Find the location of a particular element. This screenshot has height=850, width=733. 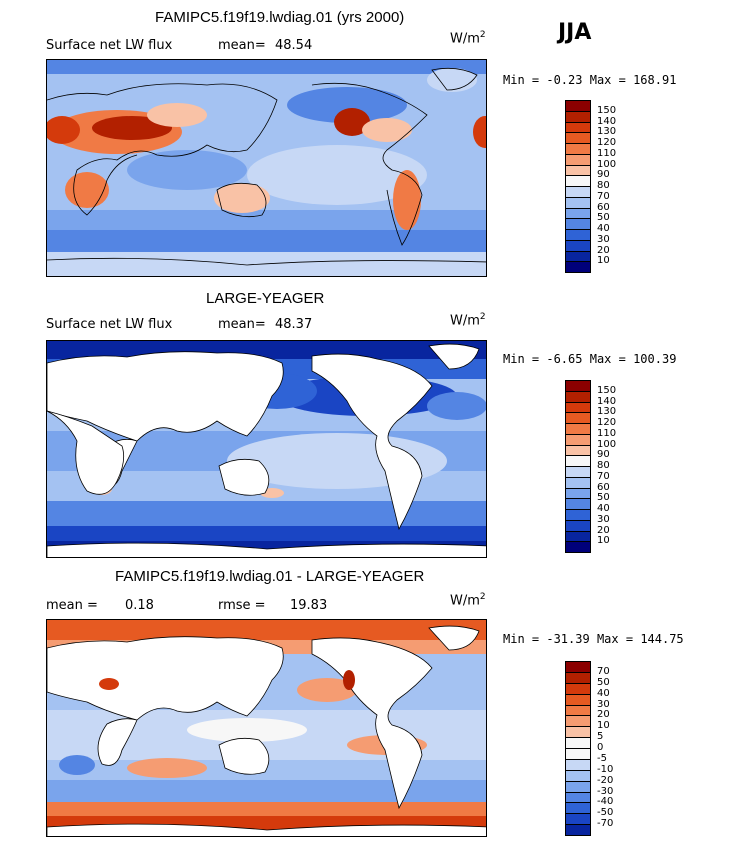

colorbar: 70 50 40 30 20 10 5 0 -5 -10 -20 -30 -40 -50 -70 is located at coordinates (589, 748).